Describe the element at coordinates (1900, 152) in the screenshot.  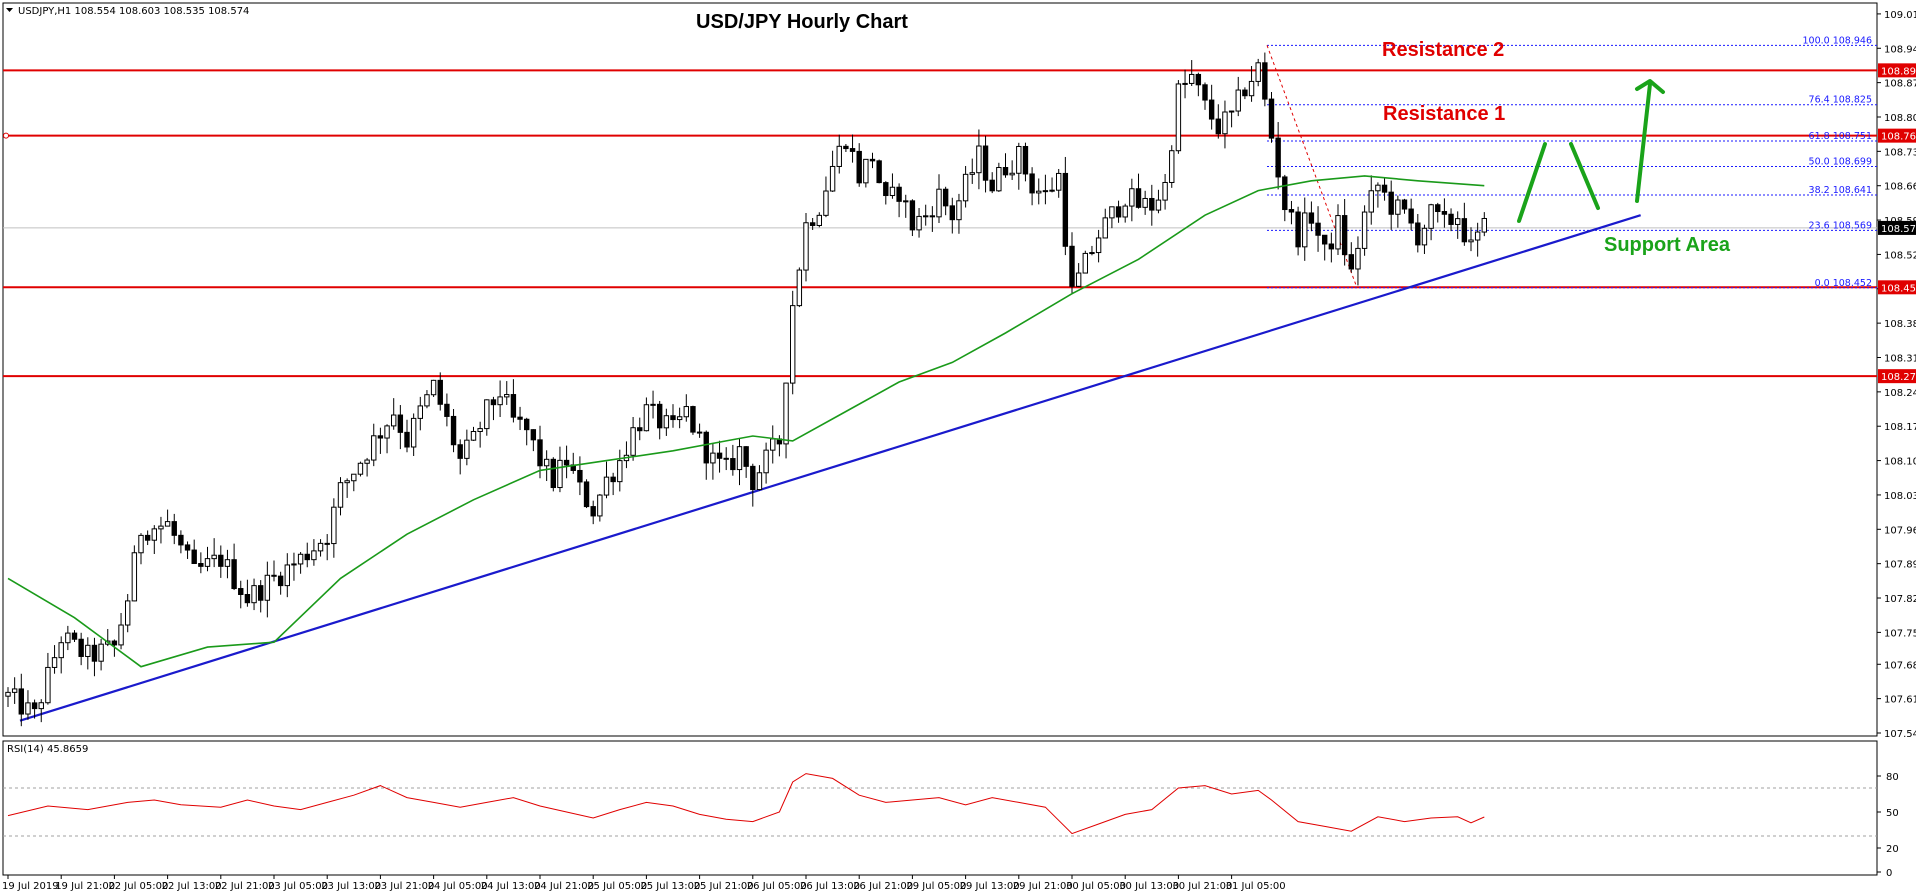
I see `y-tick-label: 108.730` at that location.